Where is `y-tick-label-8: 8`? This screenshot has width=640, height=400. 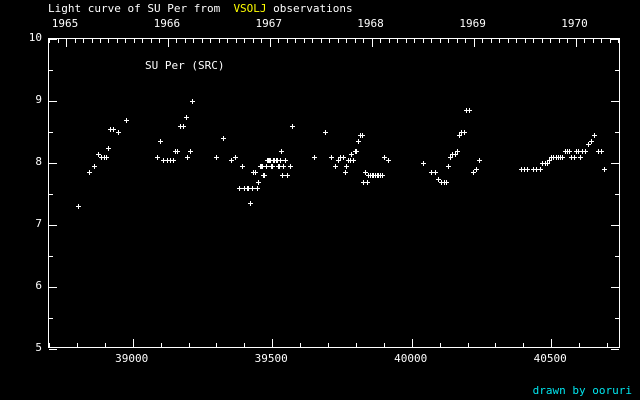 y-tick-label-8: 8 is located at coordinates (38, 161).